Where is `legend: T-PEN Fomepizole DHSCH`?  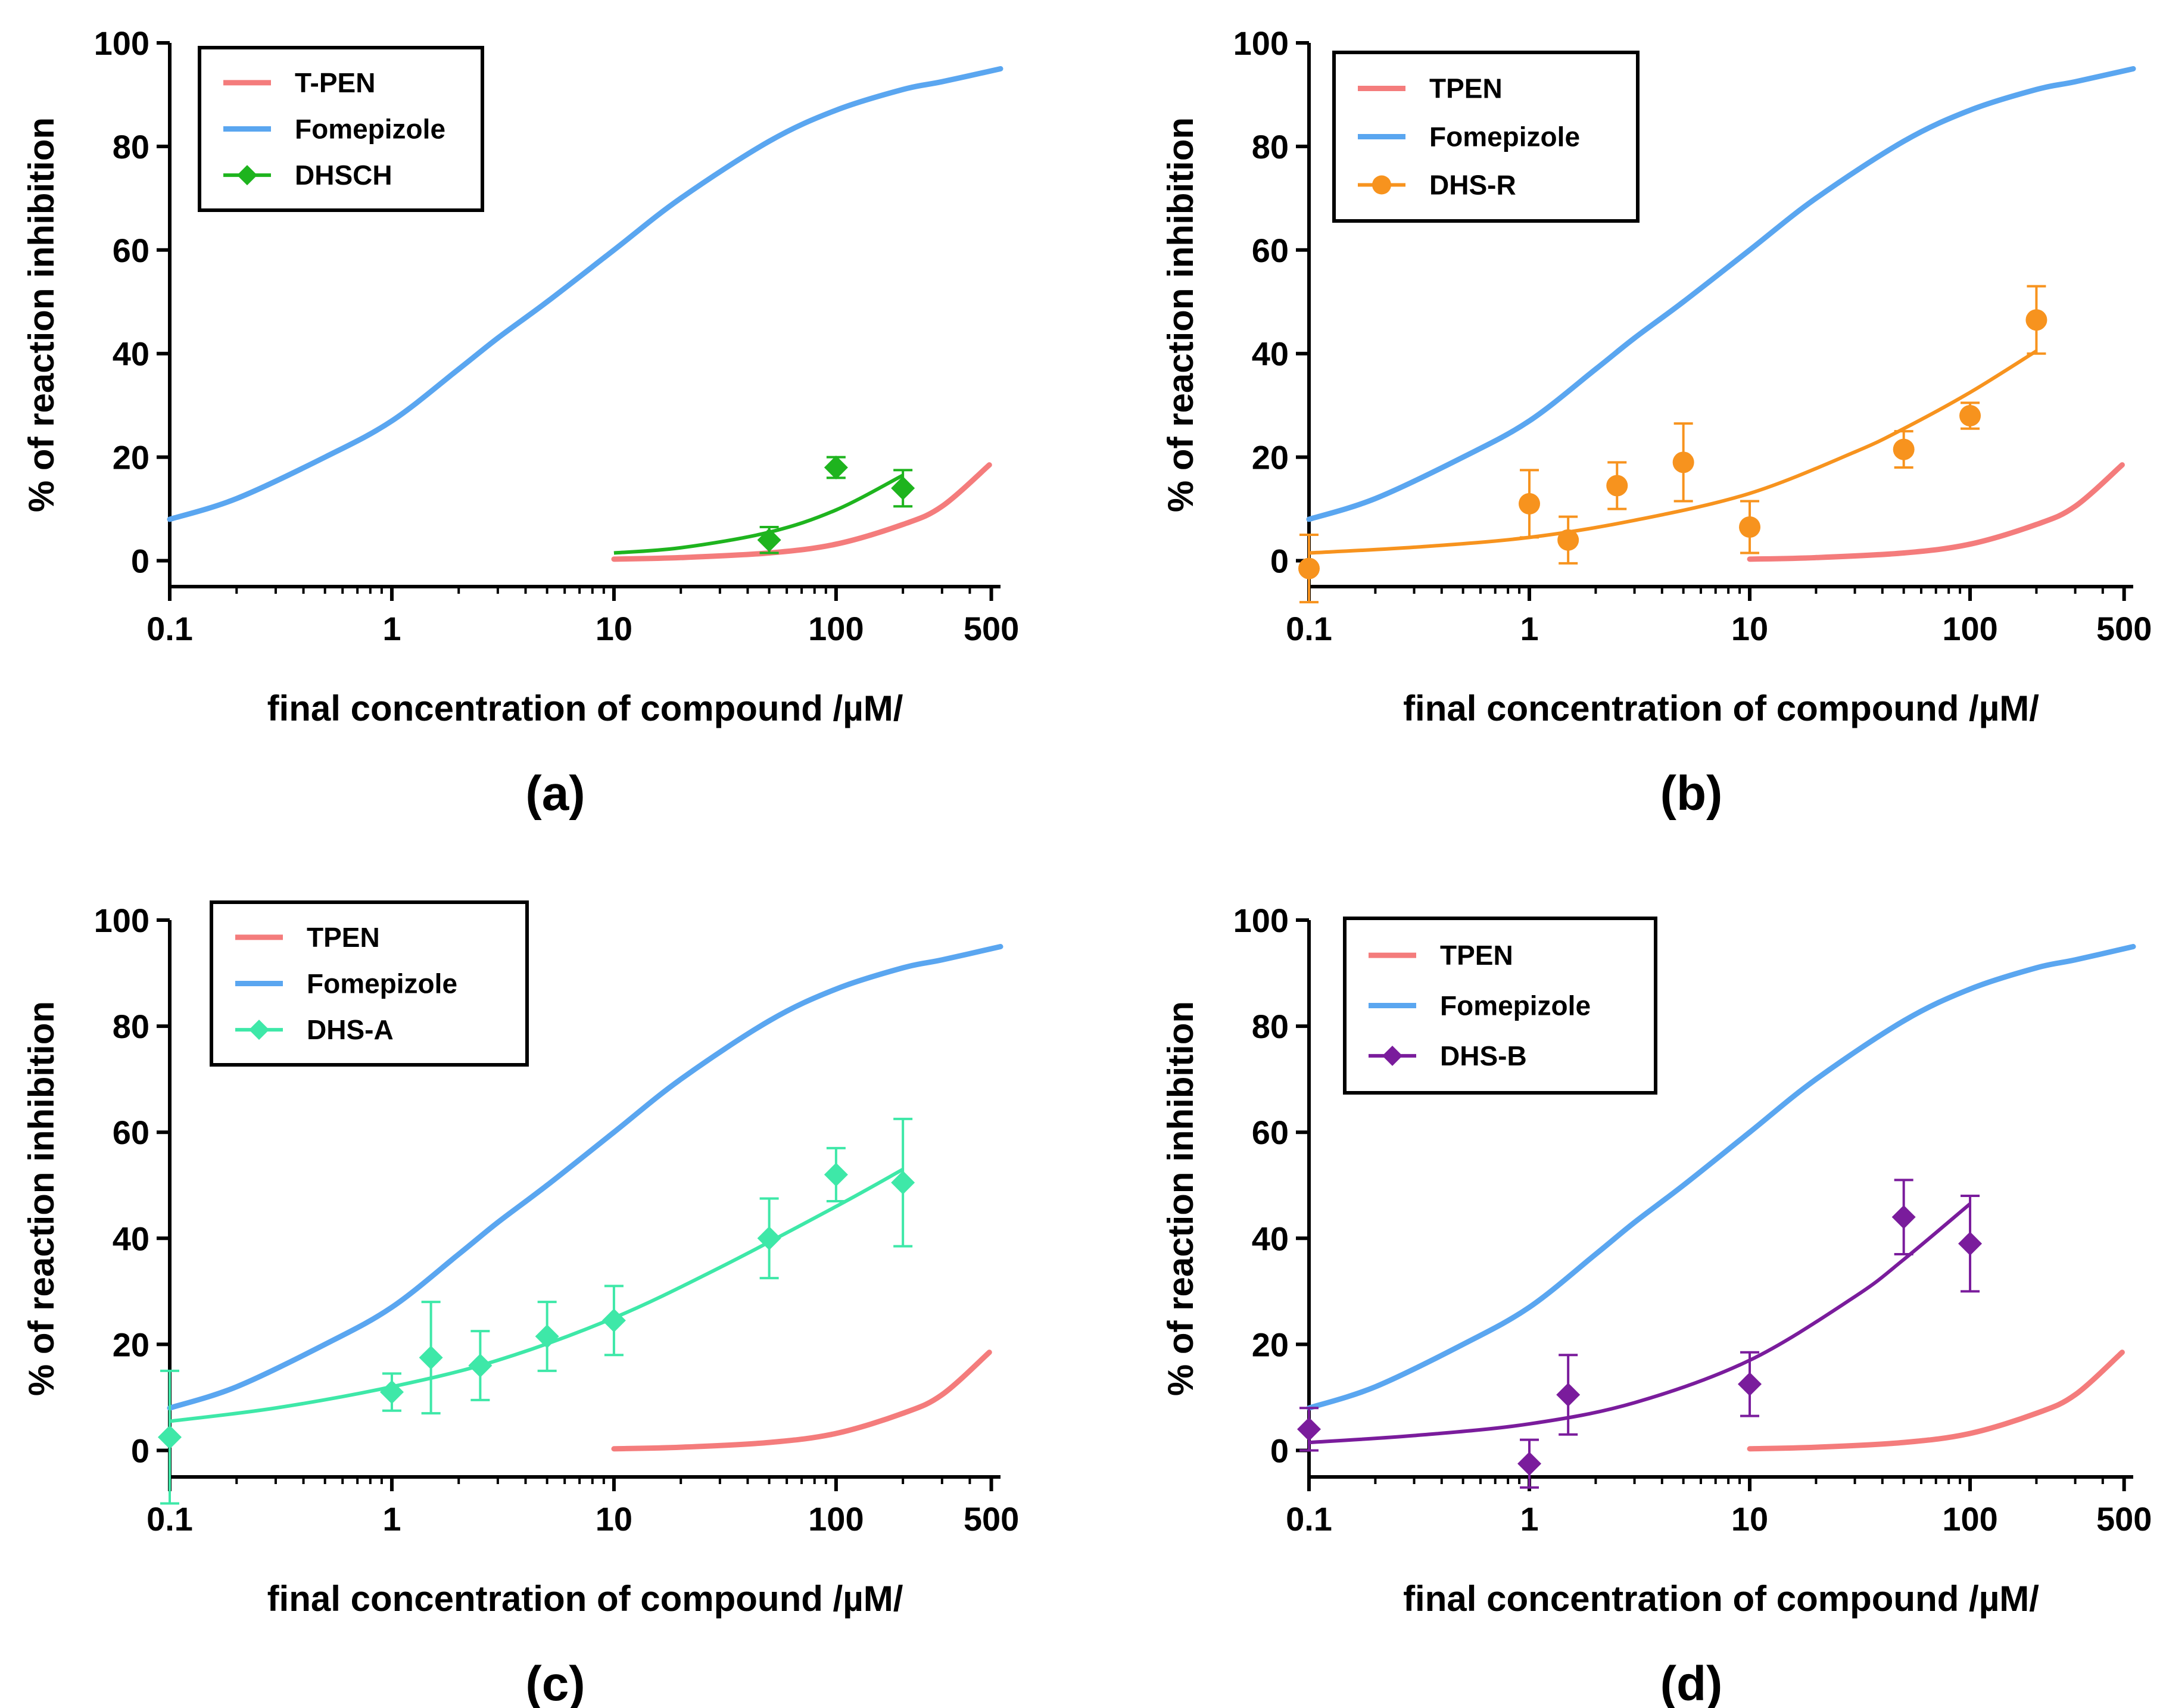
legend: T-PEN Fomepizole DHSCH is located at coordinates (341, 129).